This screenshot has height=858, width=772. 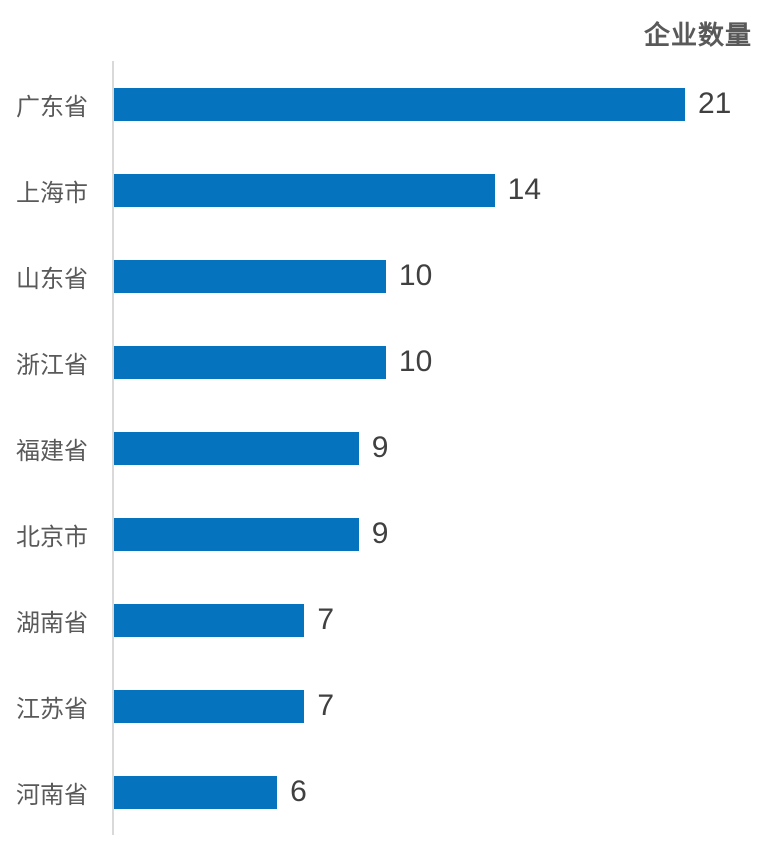 What do you see at coordinates (52, 795) in the screenshot?
I see `category-label: 河南省` at bounding box center [52, 795].